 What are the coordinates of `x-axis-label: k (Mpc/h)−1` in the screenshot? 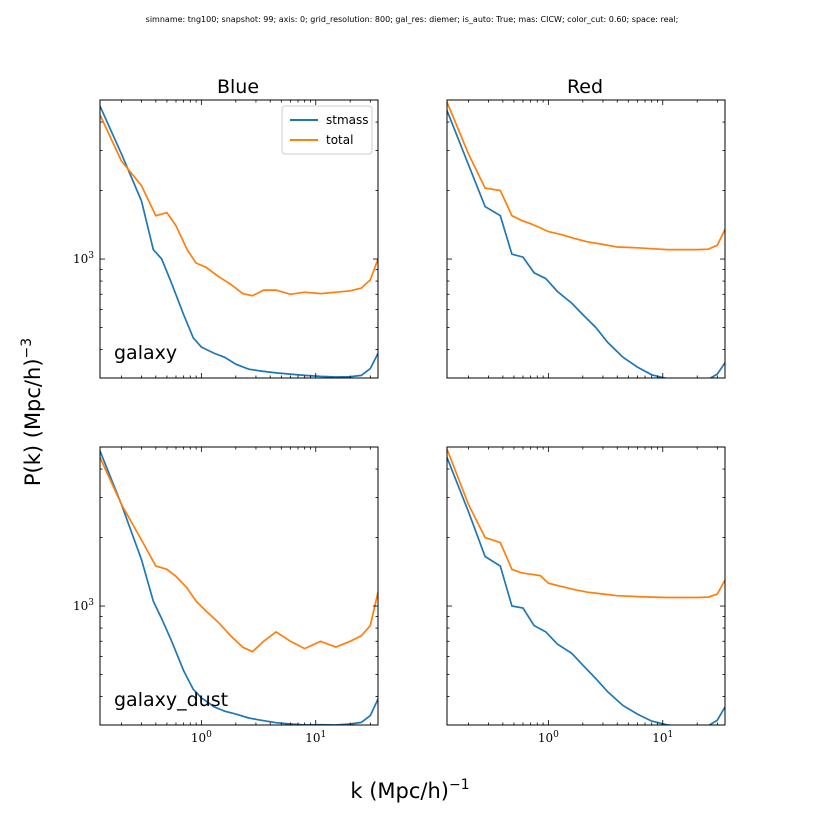 It's located at (409, 790).